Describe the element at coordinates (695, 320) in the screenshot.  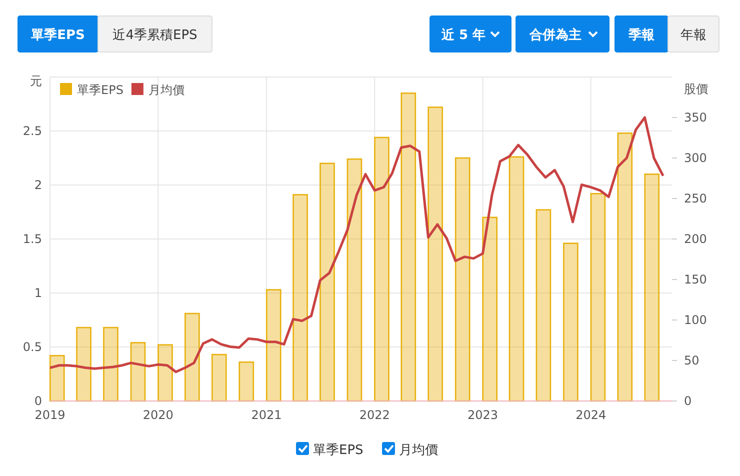
I see `y2-tick-label: 100` at that location.